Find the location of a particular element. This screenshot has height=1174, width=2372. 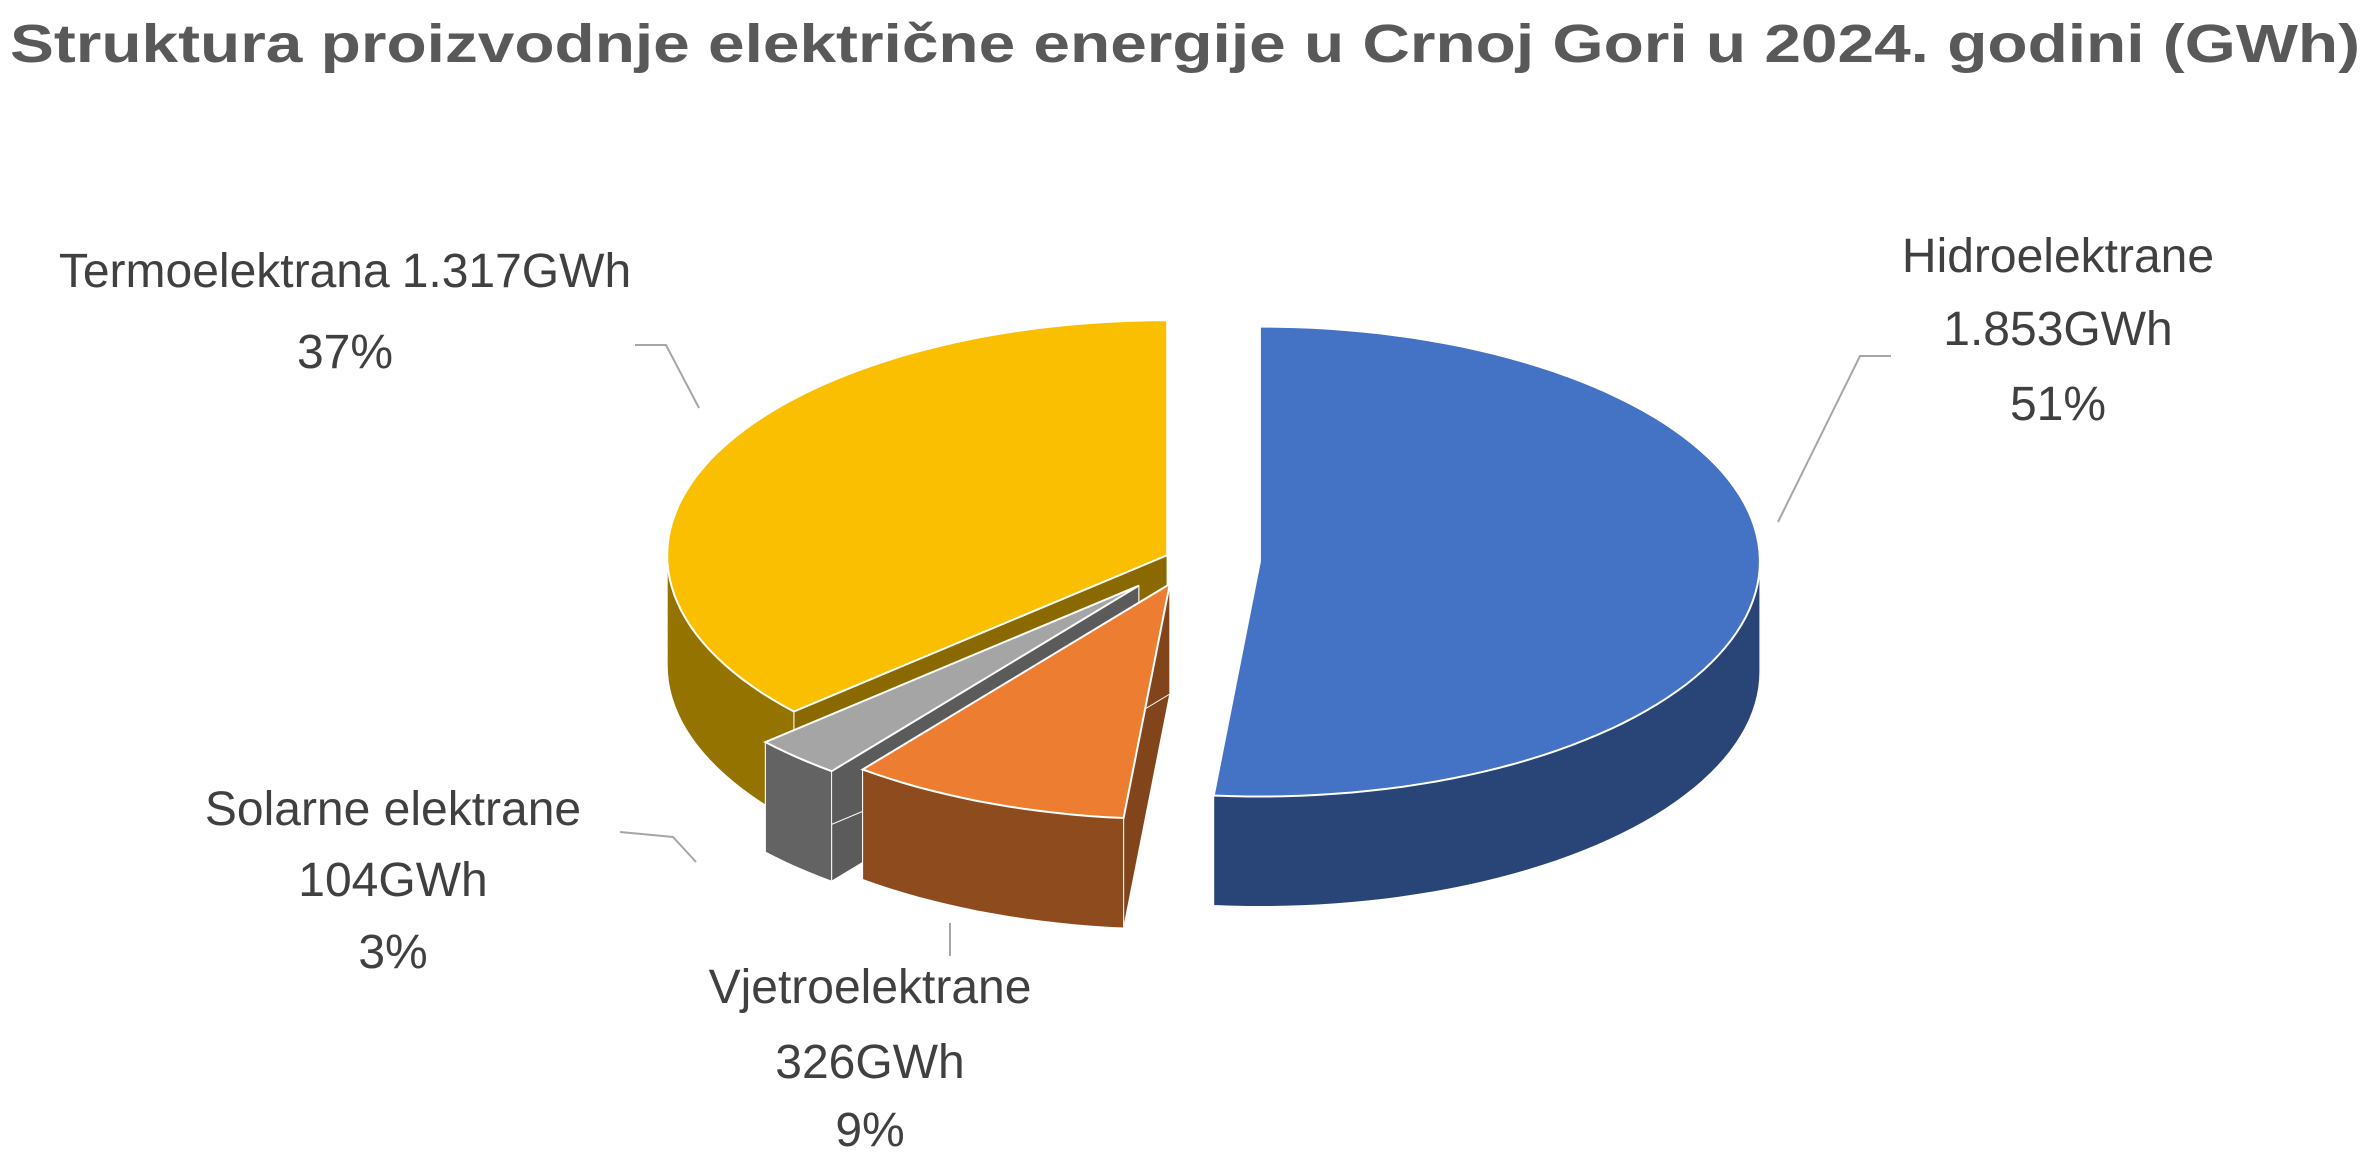

data-label-percent: 51% is located at coordinates (2058, 404).